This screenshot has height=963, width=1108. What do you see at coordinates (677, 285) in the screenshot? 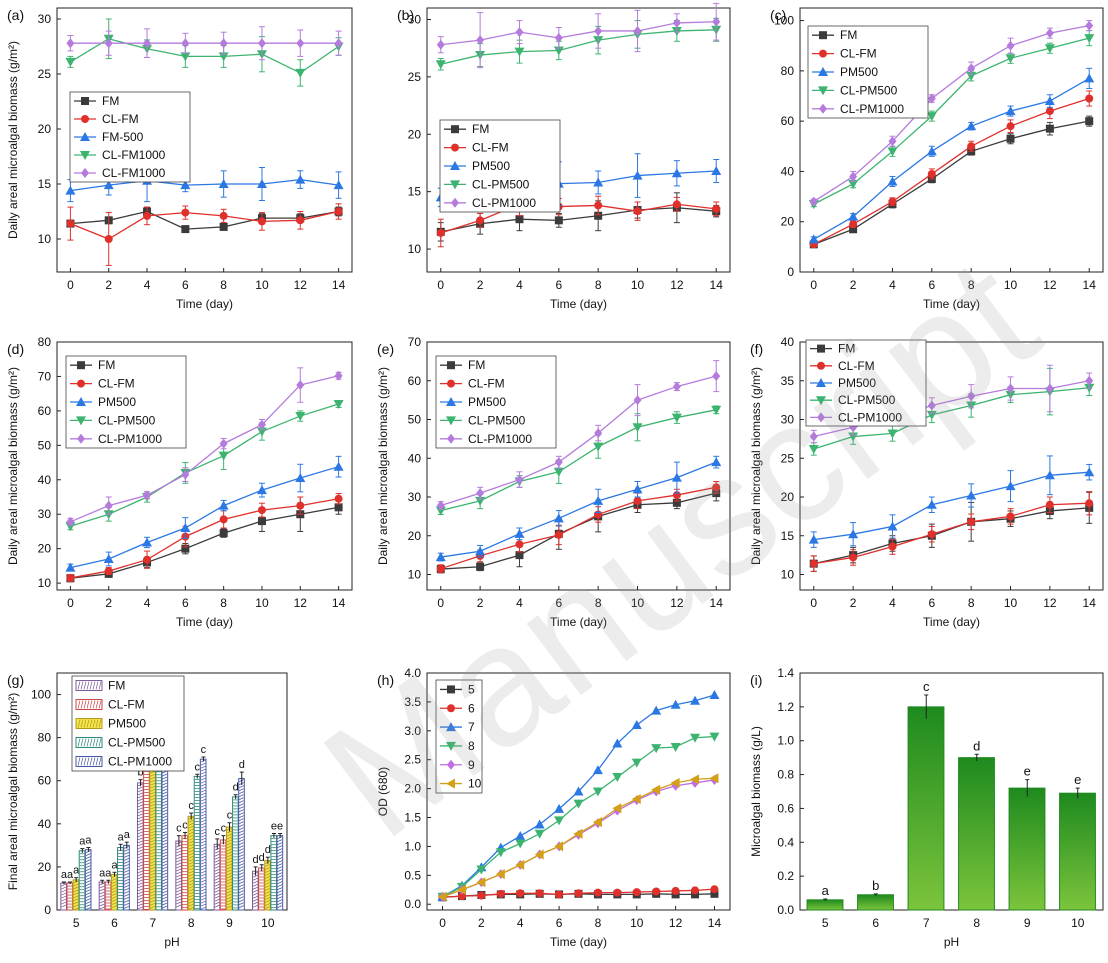
I see `x-tick-label: 12` at bounding box center [677, 285].